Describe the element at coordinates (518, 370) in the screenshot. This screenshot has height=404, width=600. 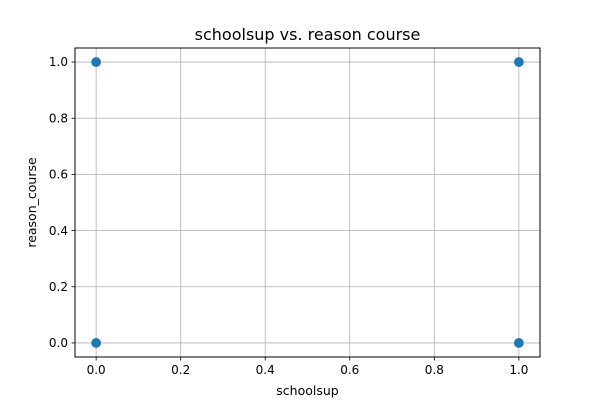
I see `x-tick-label: 1.0` at that location.